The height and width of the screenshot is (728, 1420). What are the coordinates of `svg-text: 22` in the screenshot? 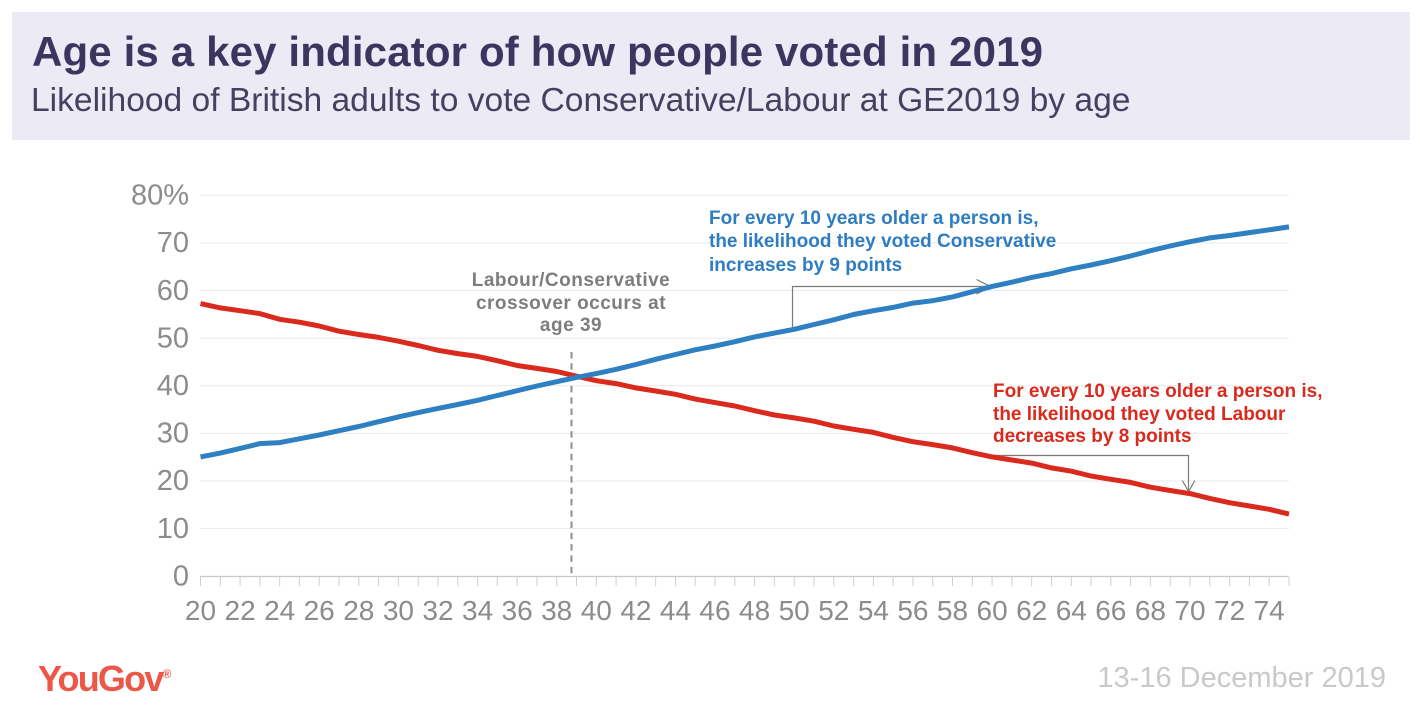 It's located at (240, 610).